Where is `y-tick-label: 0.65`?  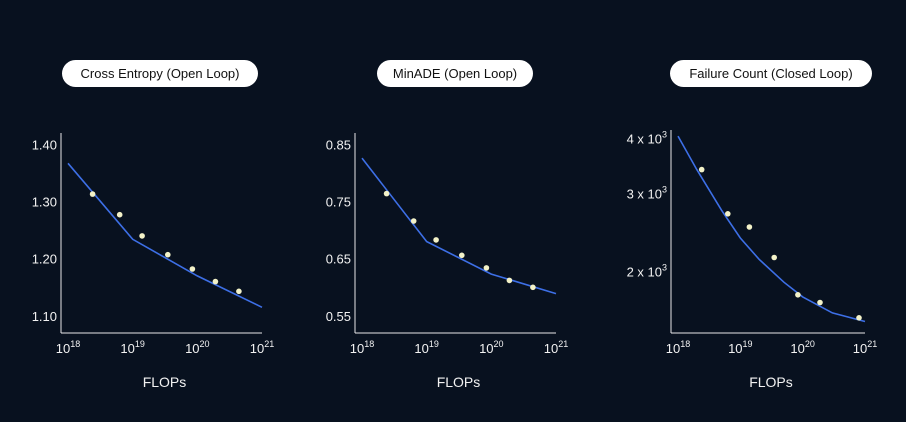
y-tick-label: 0.65 is located at coordinates (338, 259).